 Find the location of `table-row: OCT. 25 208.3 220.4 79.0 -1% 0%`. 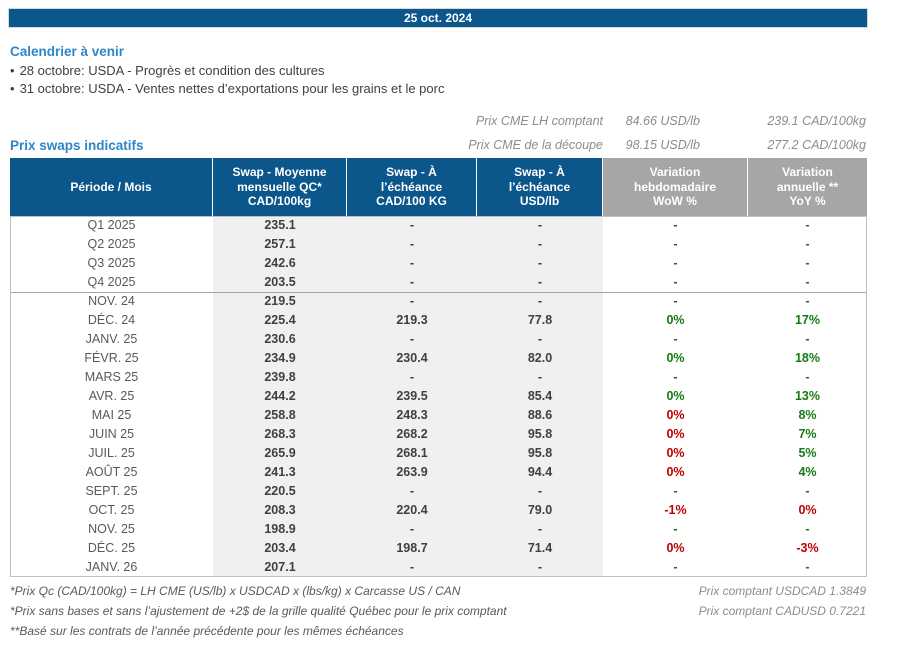

table-row: OCT. 25 208.3 220.4 79.0 -1% 0% is located at coordinates (438, 510).